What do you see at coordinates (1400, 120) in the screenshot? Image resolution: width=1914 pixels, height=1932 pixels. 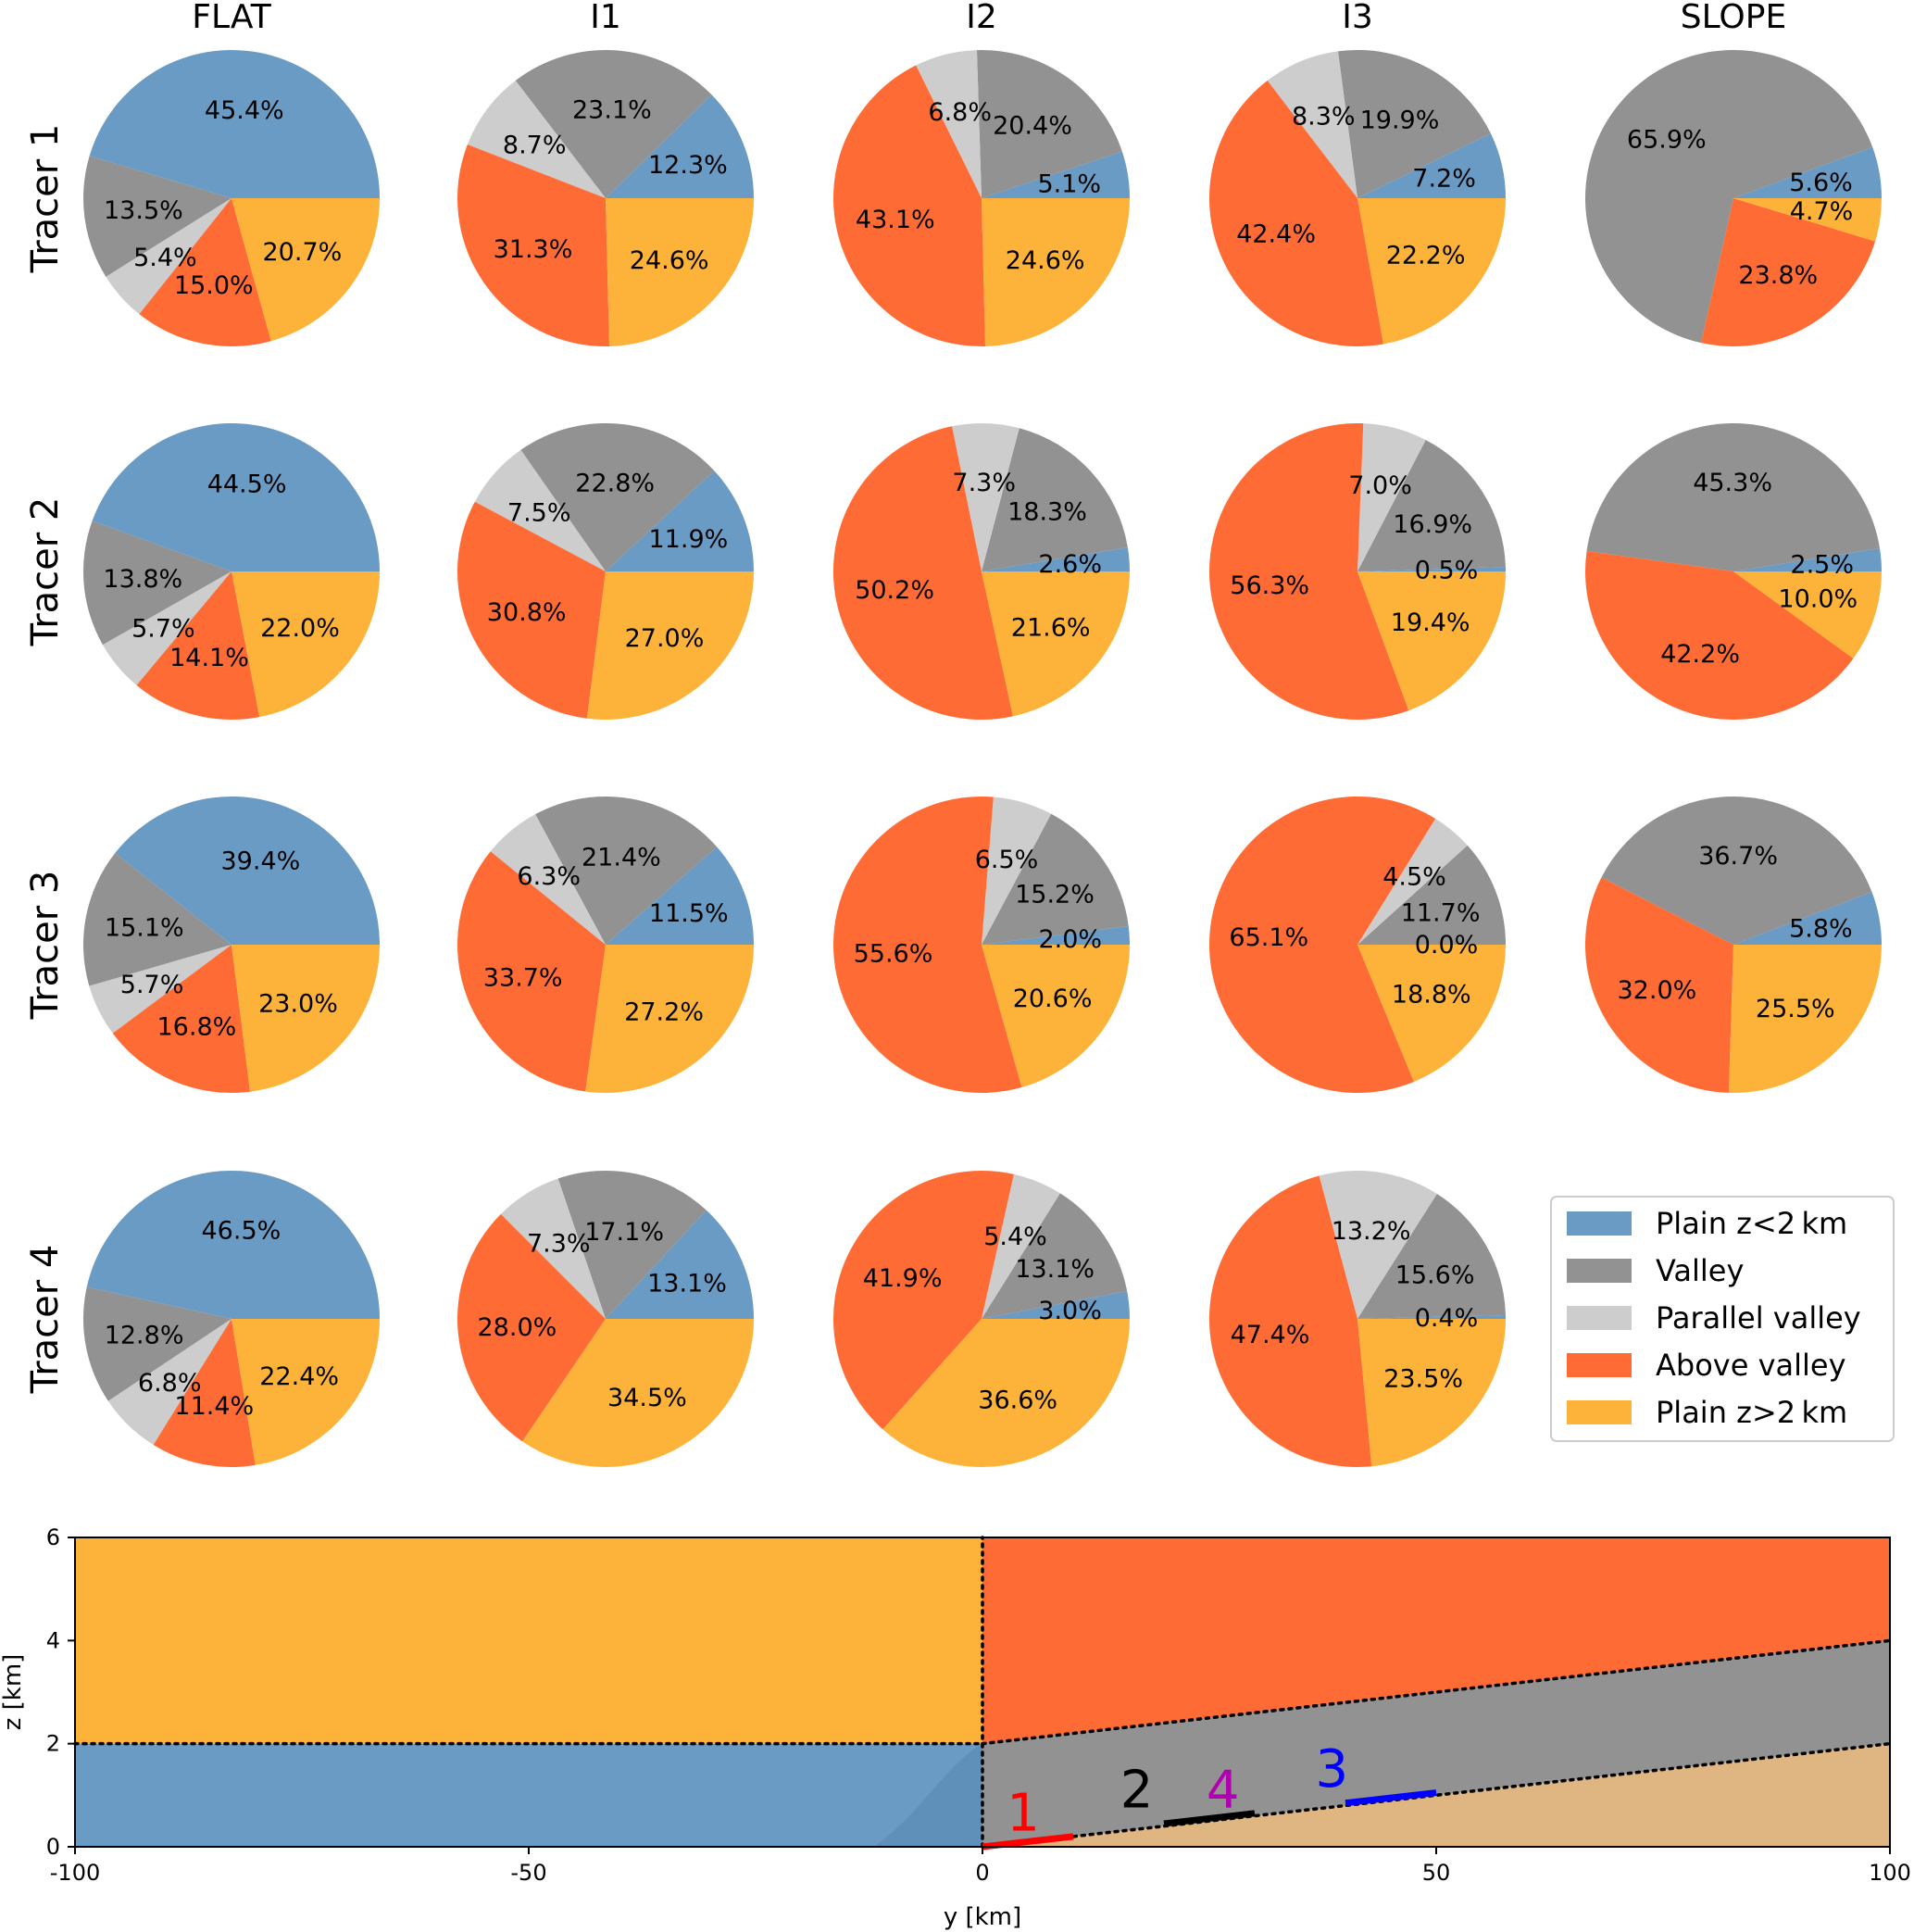 I see `slice-label: 19.9%` at bounding box center [1400, 120].